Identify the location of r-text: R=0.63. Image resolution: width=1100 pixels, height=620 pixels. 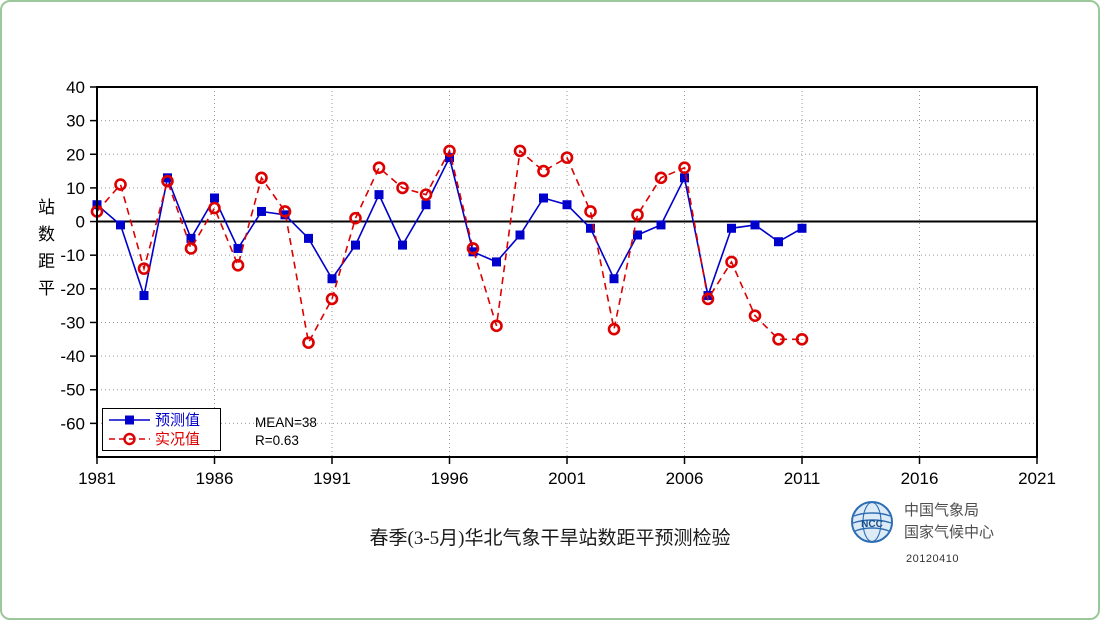
(277, 440).